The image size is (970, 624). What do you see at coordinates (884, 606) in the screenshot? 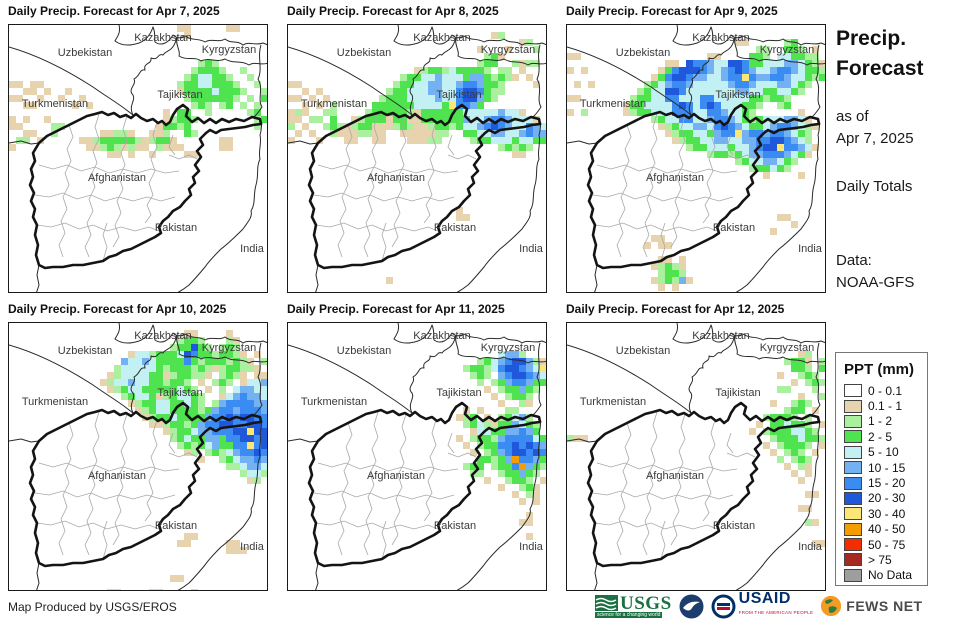
I see `fews-net-logo-text: FEWS NET` at bounding box center [884, 606].